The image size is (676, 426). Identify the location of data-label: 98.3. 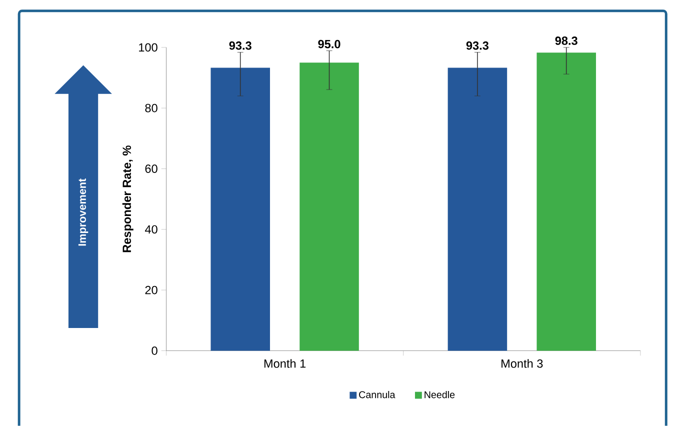
(566, 41).